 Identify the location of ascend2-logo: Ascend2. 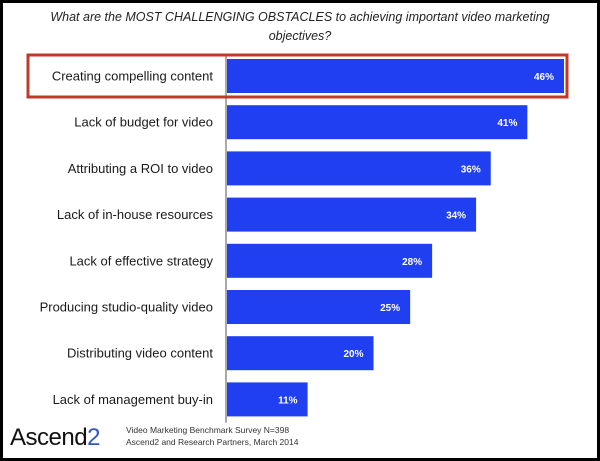
(55, 438).